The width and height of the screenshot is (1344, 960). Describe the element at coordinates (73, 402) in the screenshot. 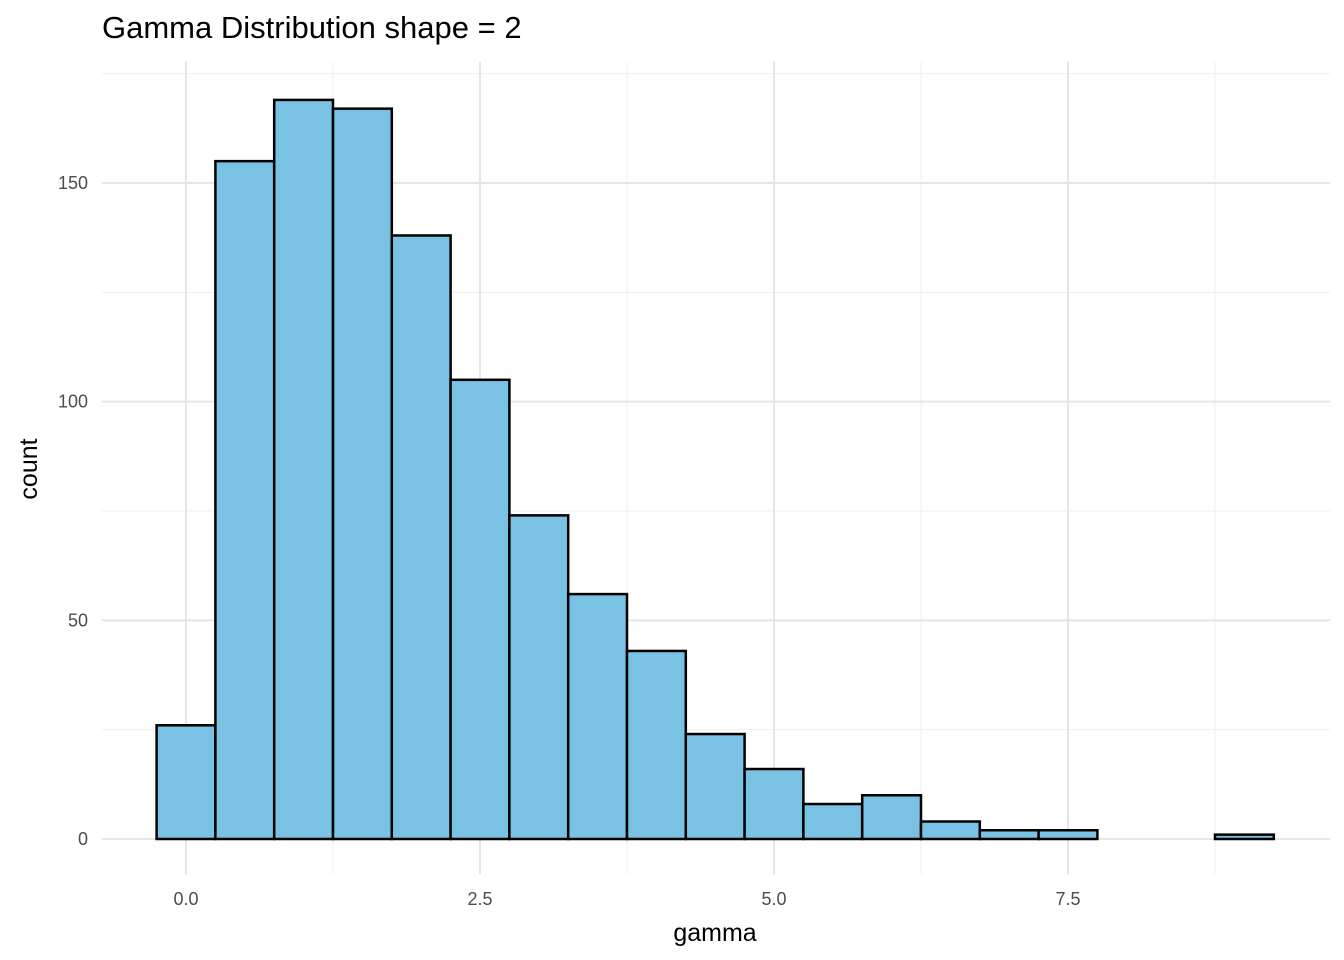

I see `y-tick-label: 100` at that location.